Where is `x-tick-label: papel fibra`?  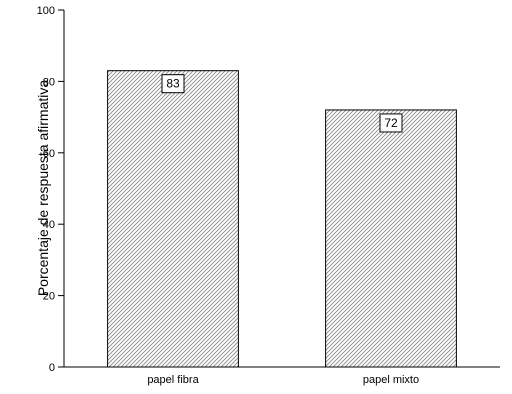 x-tick-label: papel fibra is located at coordinates (173, 380).